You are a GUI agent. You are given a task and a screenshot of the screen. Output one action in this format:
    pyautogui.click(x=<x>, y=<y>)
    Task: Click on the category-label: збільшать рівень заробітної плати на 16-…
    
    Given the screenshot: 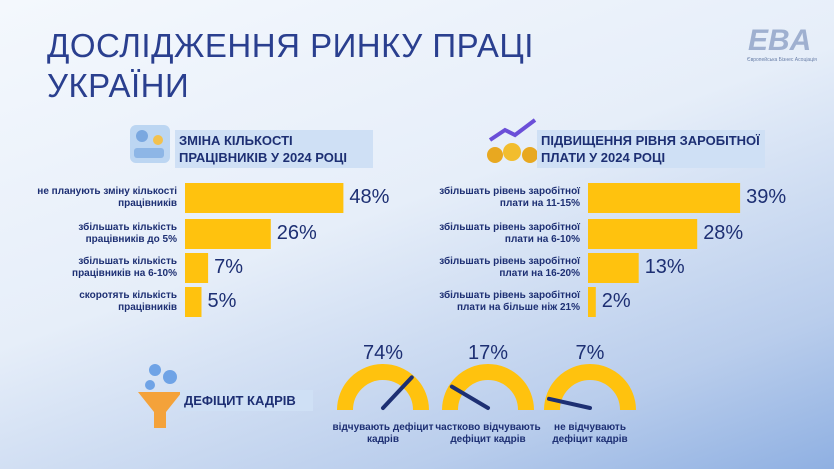 What is the action you would take?
    pyautogui.click(x=509, y=267)
    